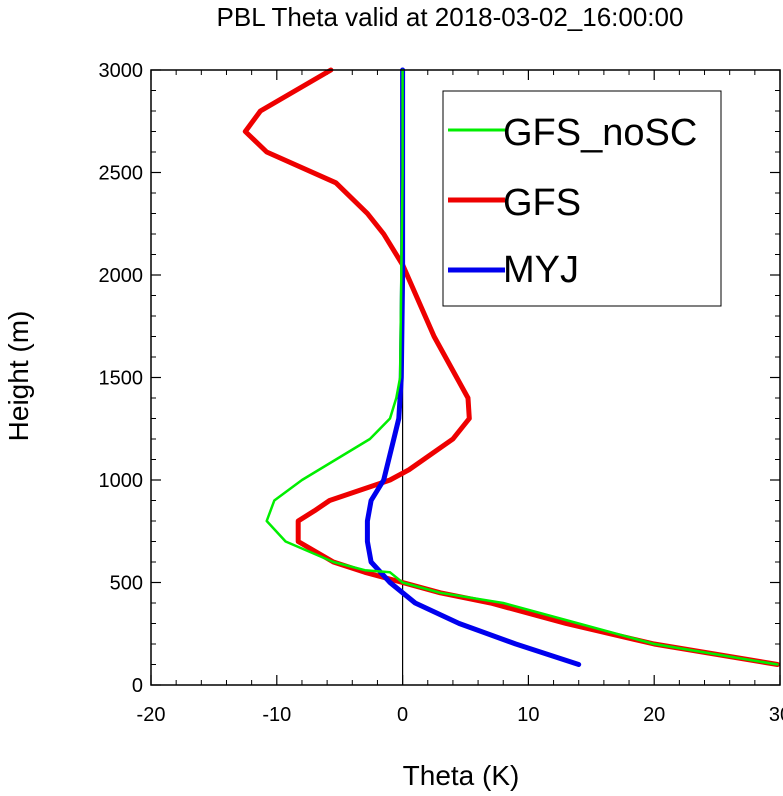  Describe the element at coordinates (600, 133) in the screenshot. I see `legend-label-gfs-nosc: GFS_noSC` at that location.